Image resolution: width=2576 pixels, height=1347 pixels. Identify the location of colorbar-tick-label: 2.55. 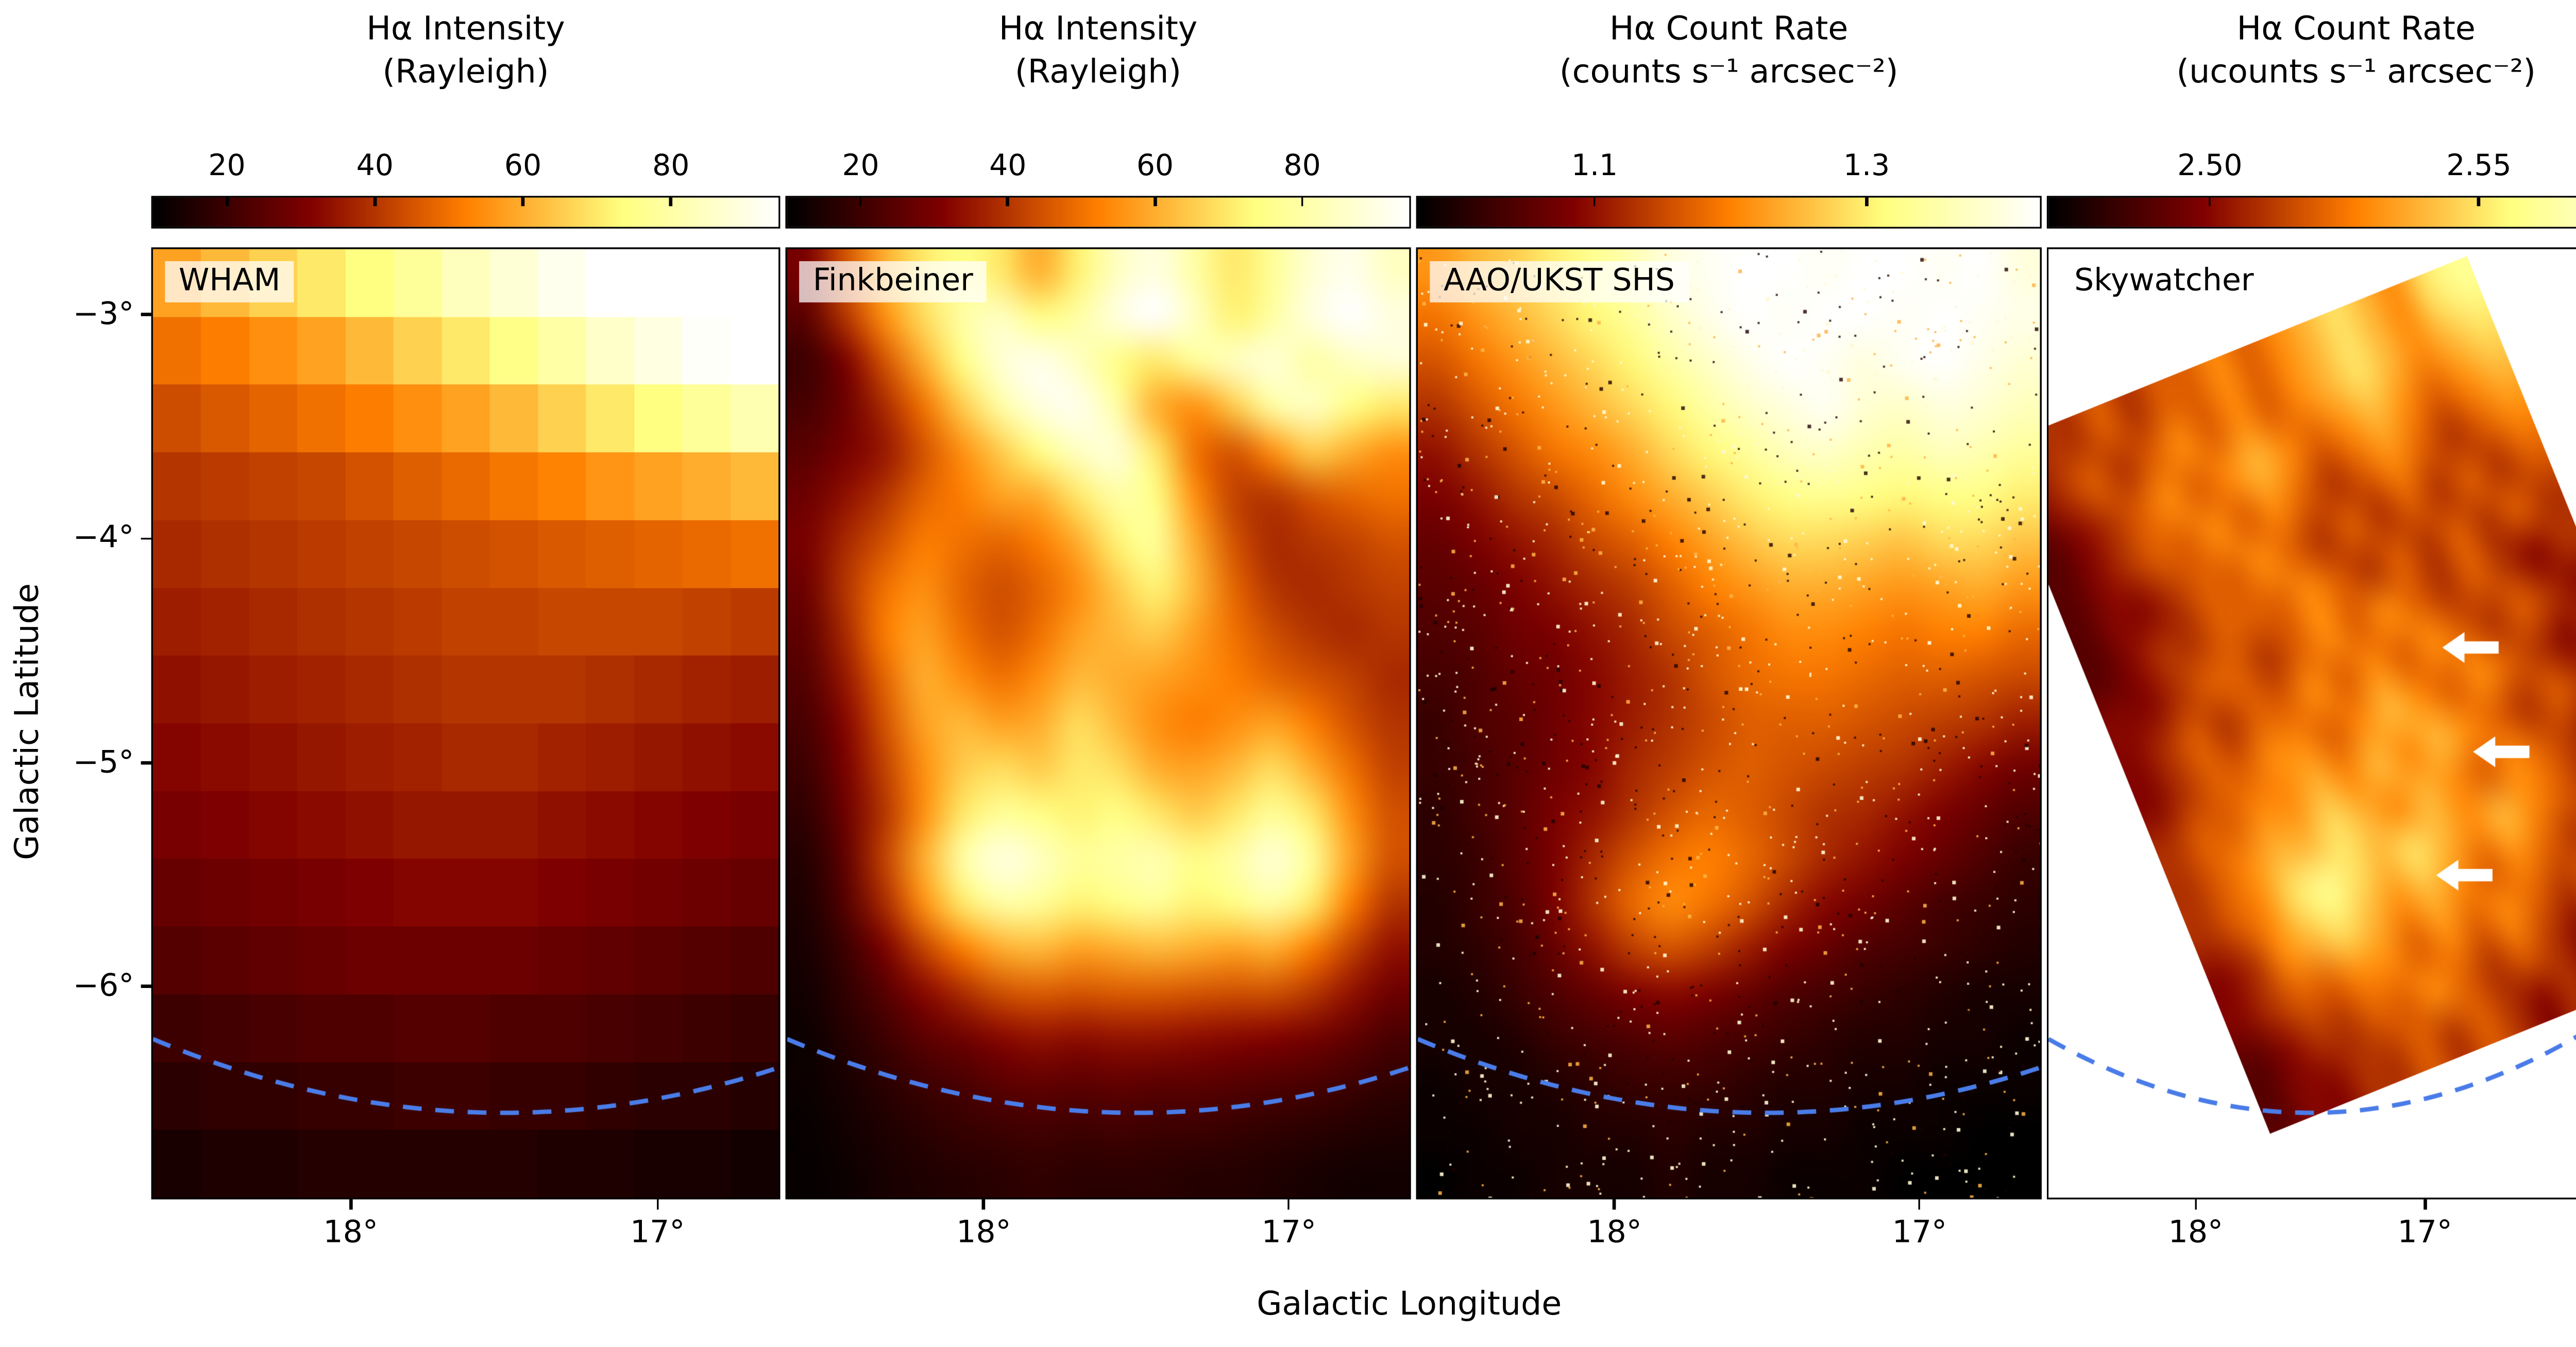
(2479, 166).